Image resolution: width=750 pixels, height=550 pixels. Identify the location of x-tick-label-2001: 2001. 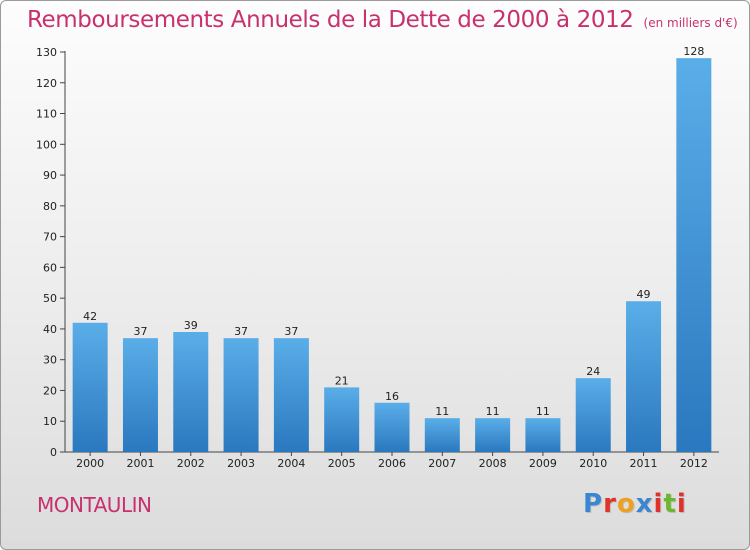
(140, 463).